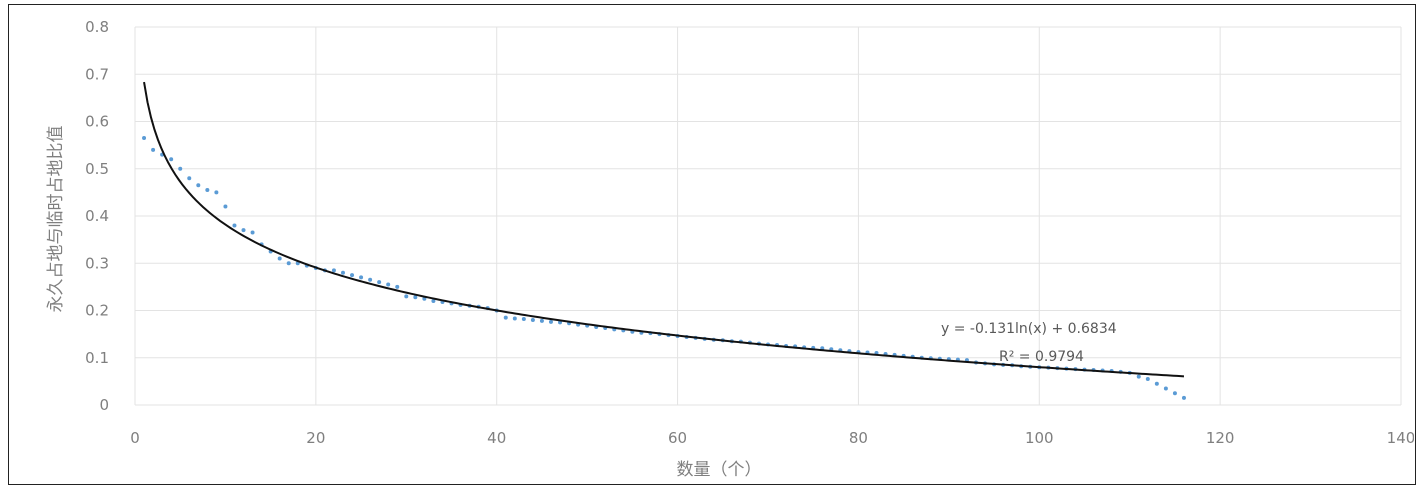 Image resolution: width=1419 pixels, height=489 pixels. Describe the element at coordinates (496, 438) in the screenshot. I see `x-tick-label: 40` at that location.